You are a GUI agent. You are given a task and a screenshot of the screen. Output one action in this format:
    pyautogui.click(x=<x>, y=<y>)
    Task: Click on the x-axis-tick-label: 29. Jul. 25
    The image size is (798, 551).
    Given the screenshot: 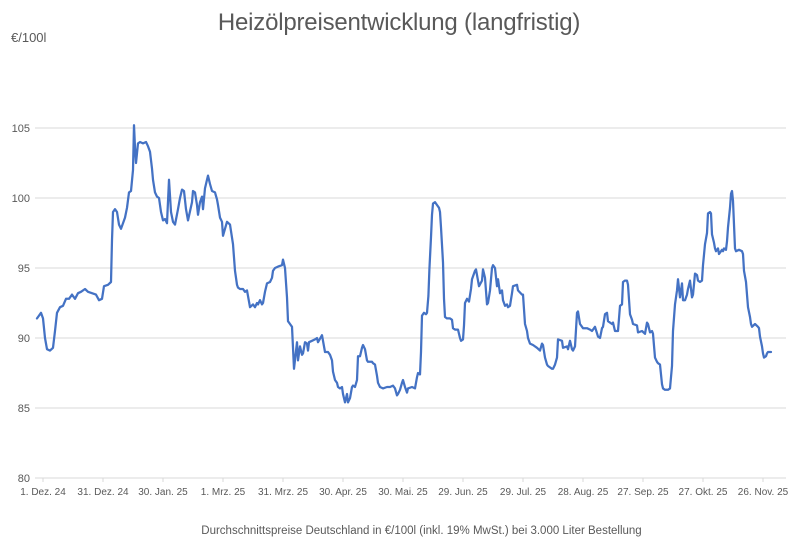 What is the action you would take?
    pyautogui.click(x=523, y=492)
    